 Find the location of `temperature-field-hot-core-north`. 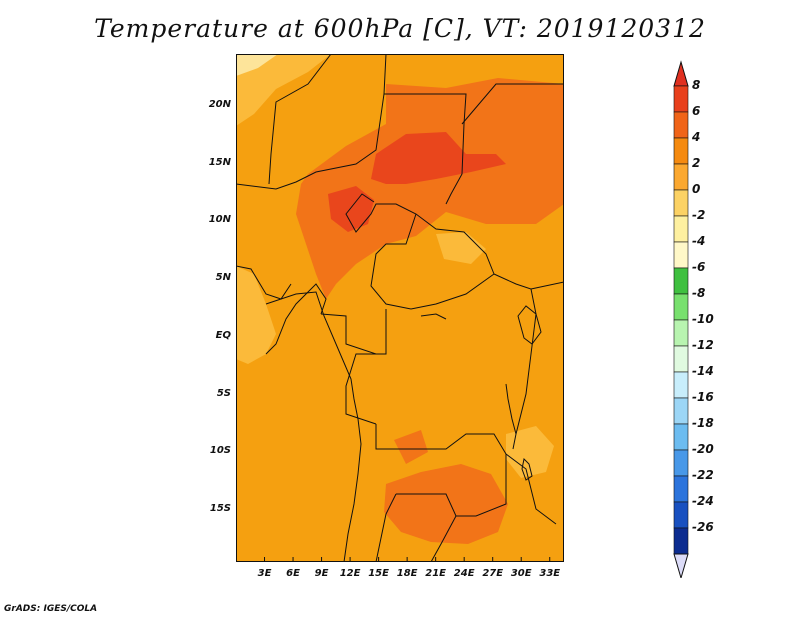

temperature-field-hot-core-north is located at coordinates (438, 158).